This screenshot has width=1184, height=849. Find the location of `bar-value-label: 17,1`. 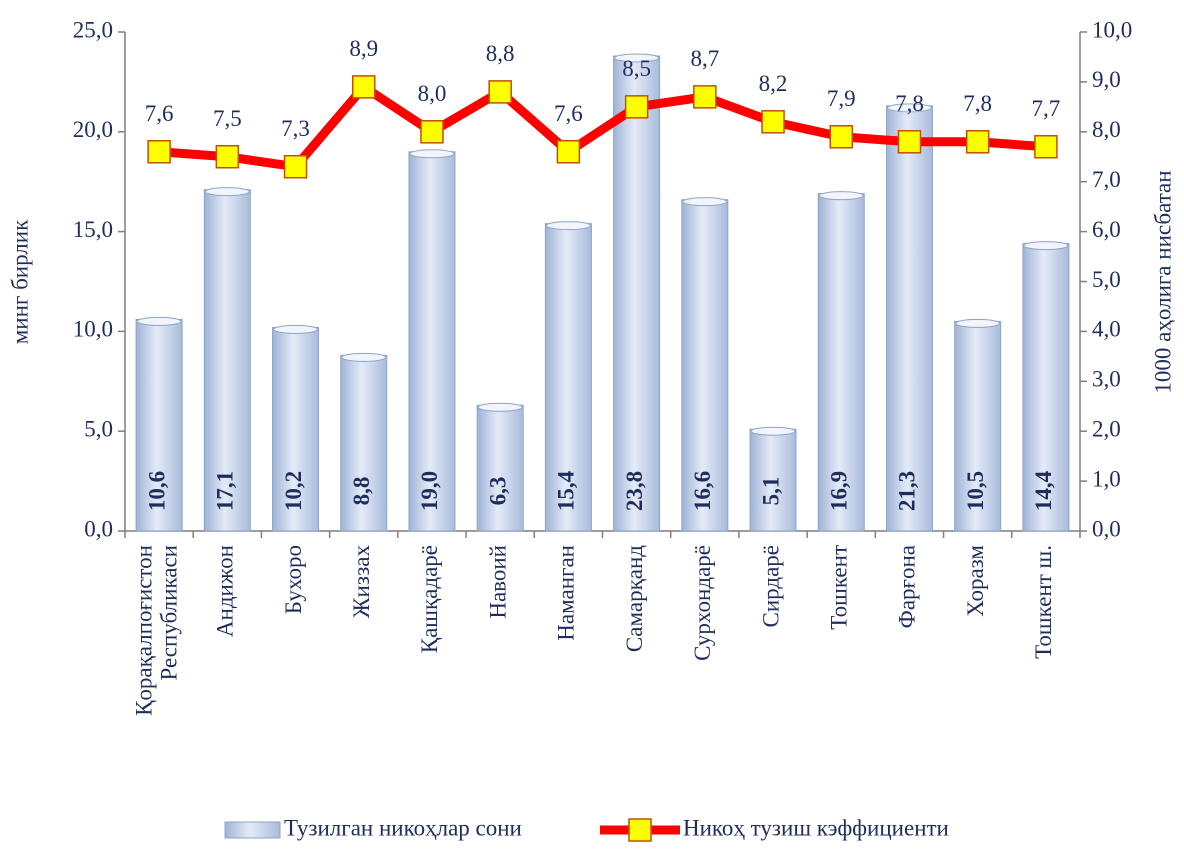

bar-value-label: 17,1 is located at coordinates (225, 491).